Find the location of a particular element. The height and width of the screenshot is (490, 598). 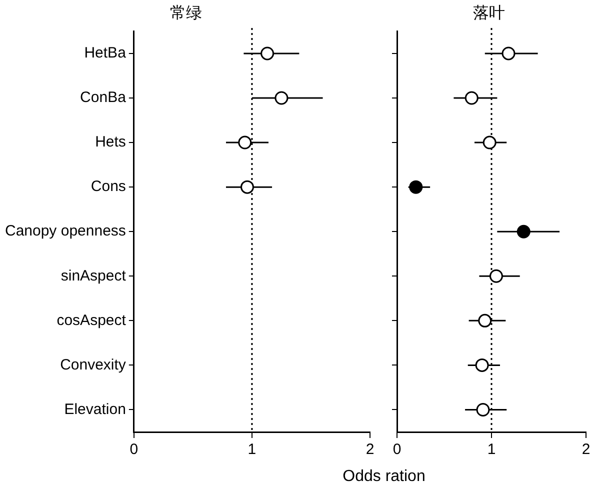

y-tick-label: cosAspect is located at coordinates (91, 320).